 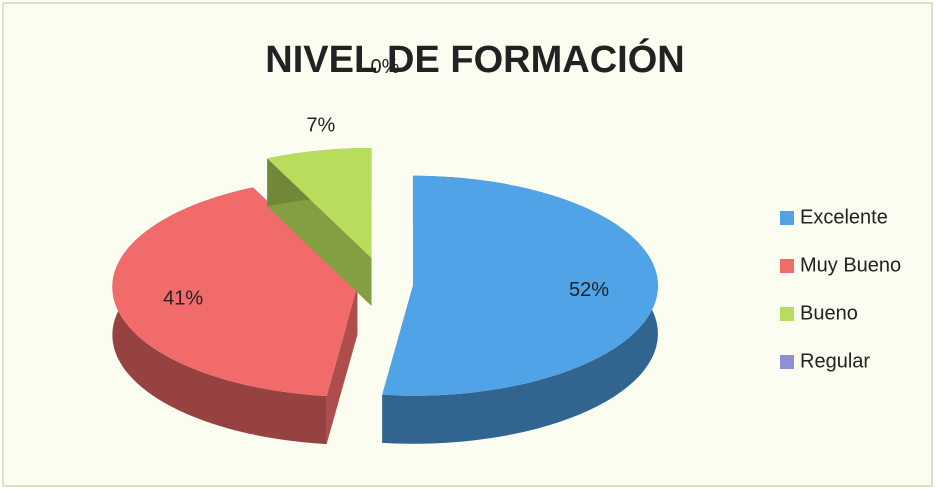 What do you see at coordinates (385, 67) in the screenshot?
I see `data-label: 0%` at bounding box center [385, 67].